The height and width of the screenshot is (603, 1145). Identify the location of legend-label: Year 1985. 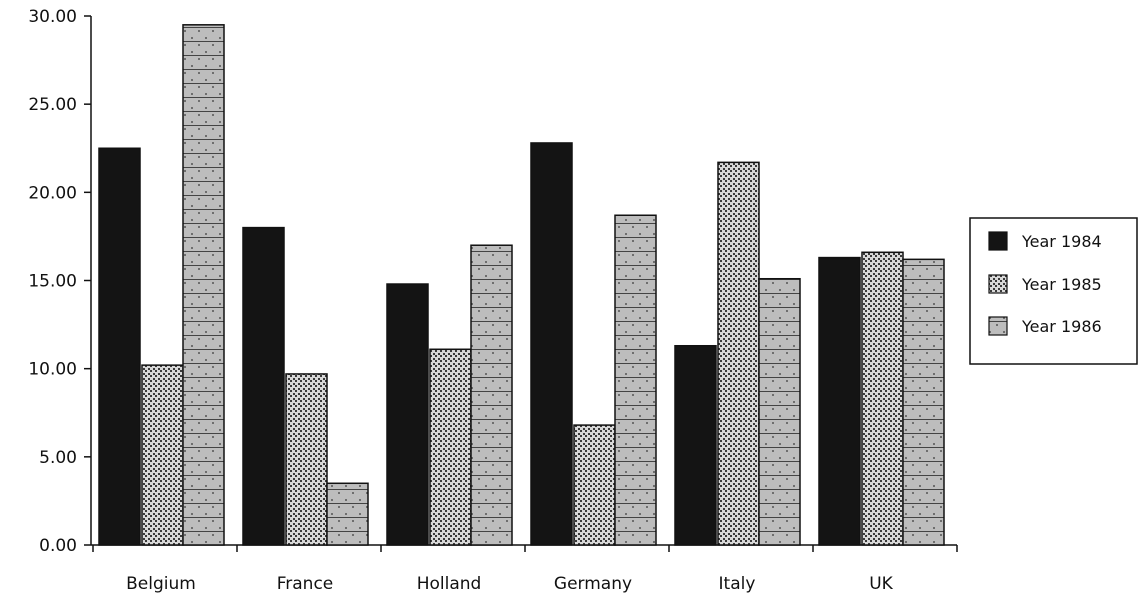
(1061, 284).